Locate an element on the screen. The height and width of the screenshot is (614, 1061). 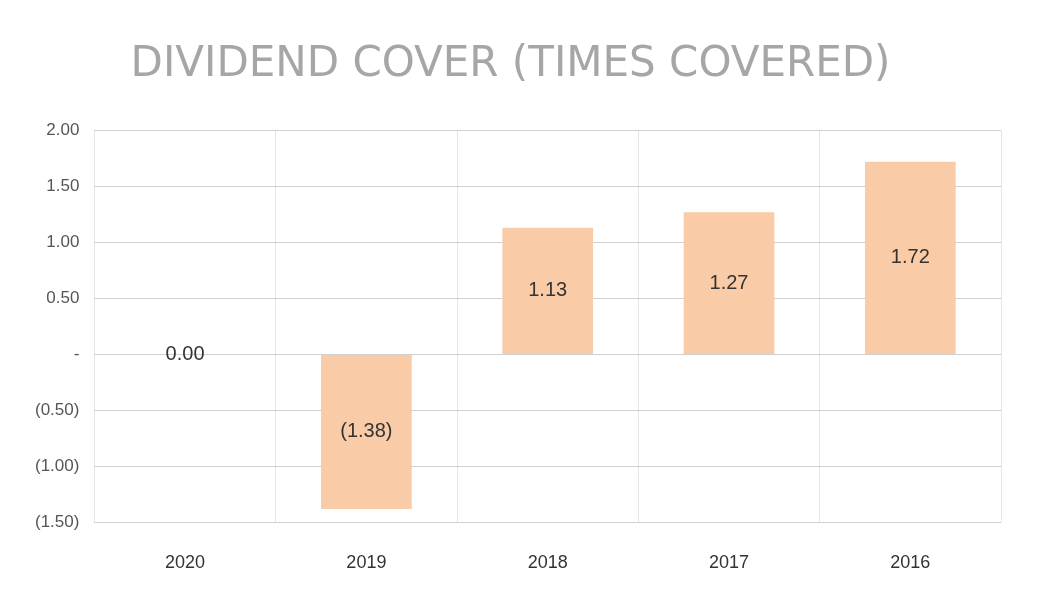
y-tick-label: 2.00 is located at coordinates (63, 130).